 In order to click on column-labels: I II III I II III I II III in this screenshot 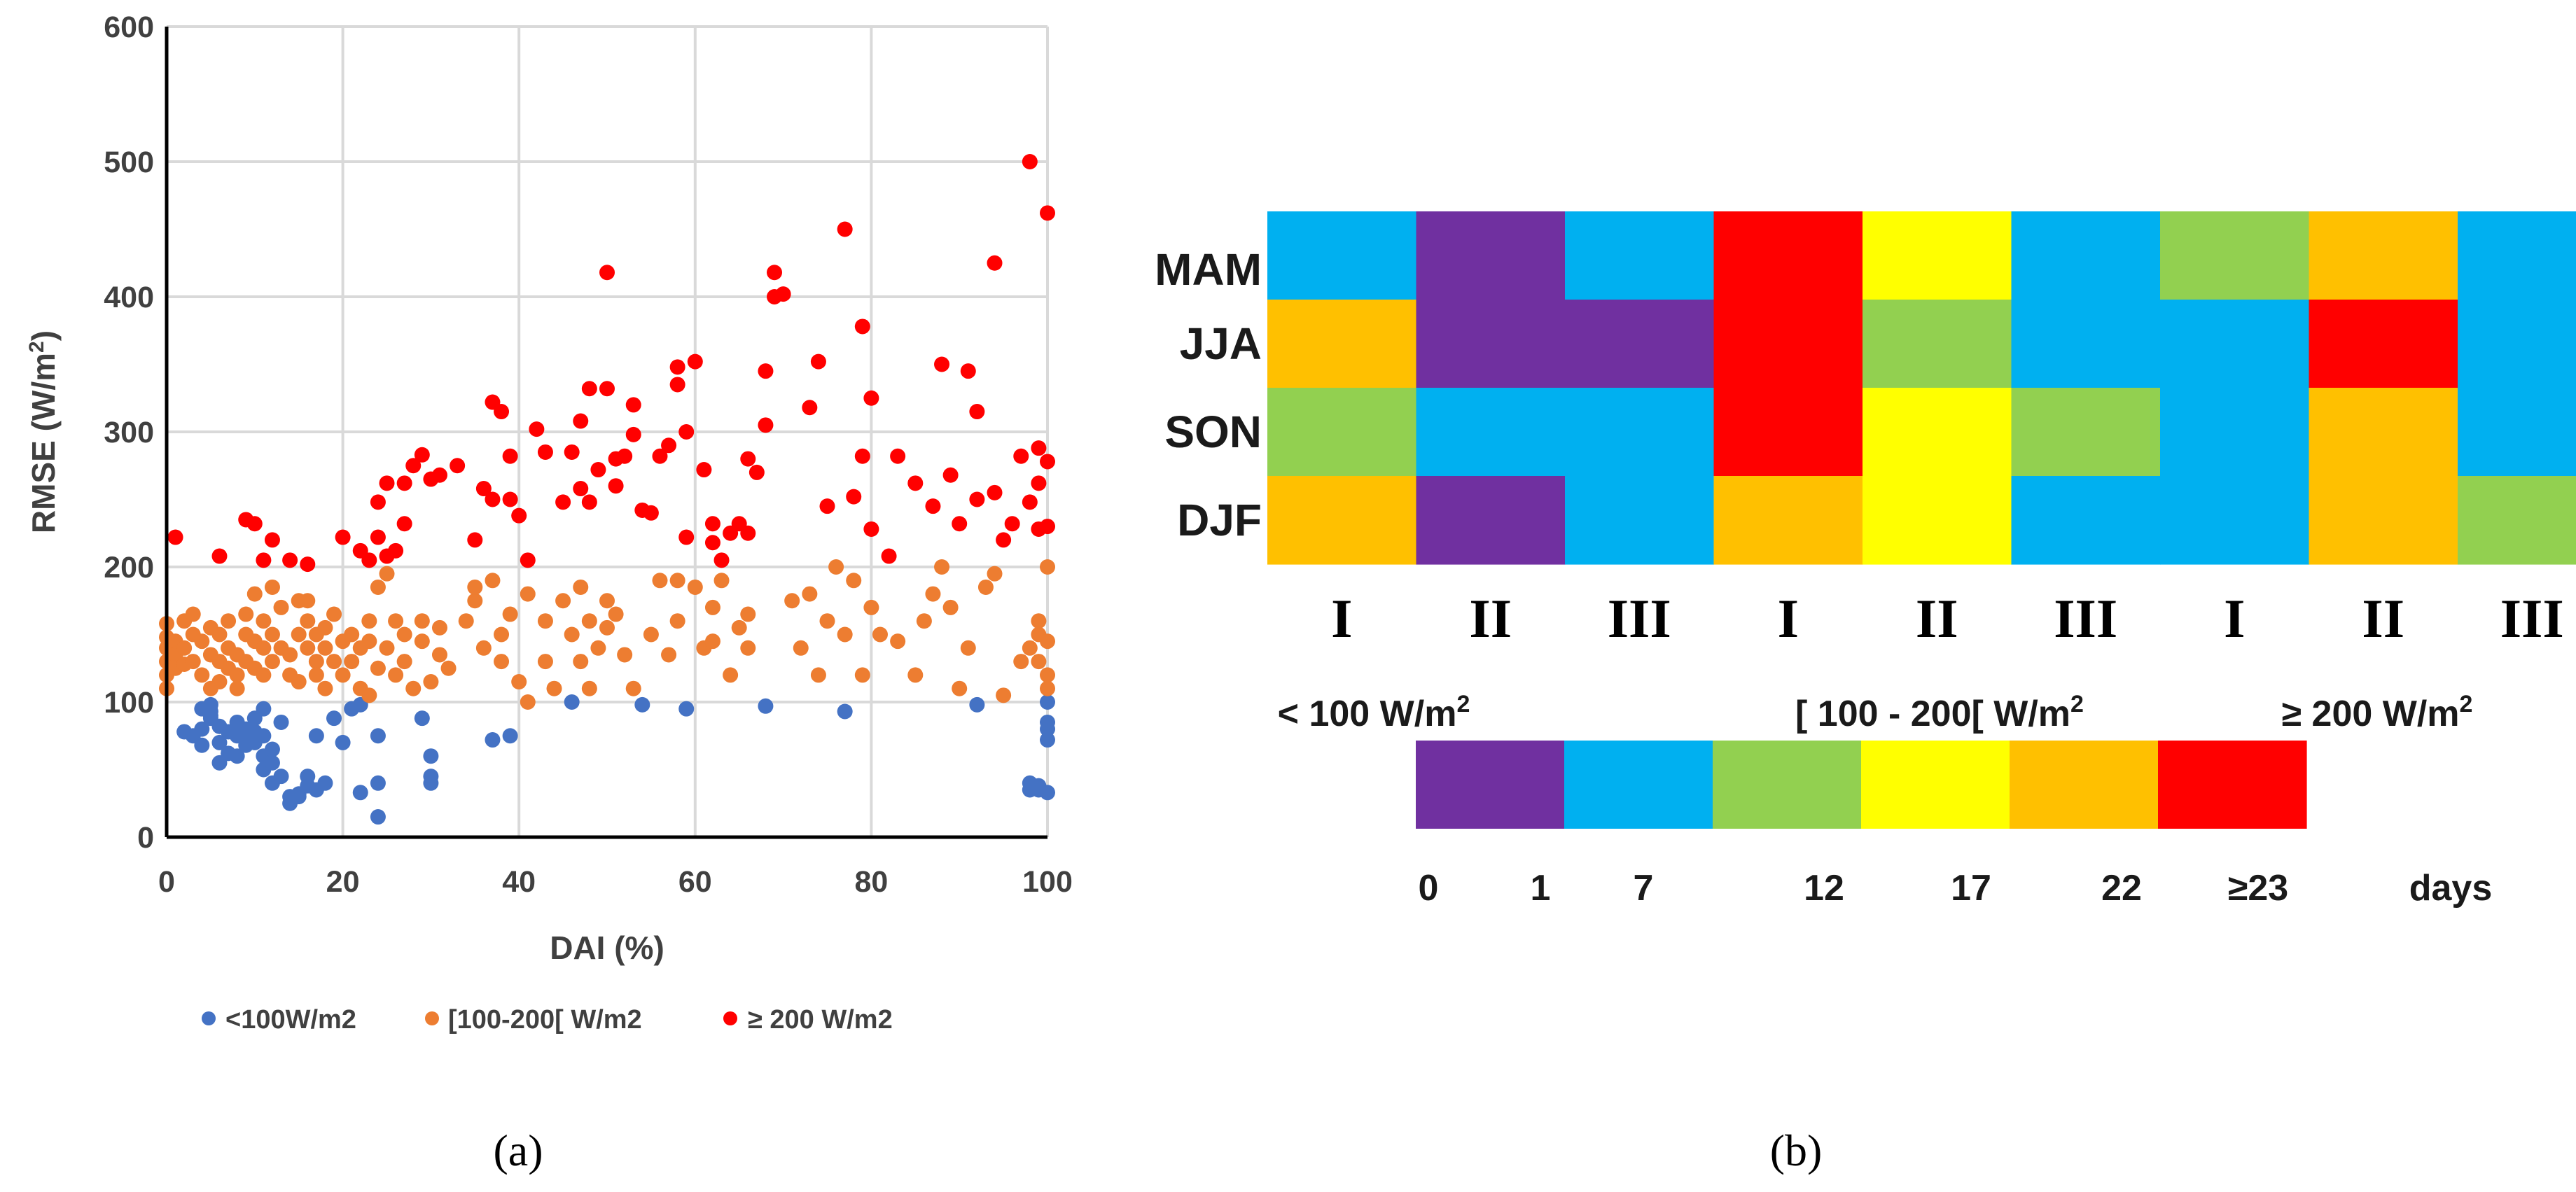, I will do `click(1947, 618)`.